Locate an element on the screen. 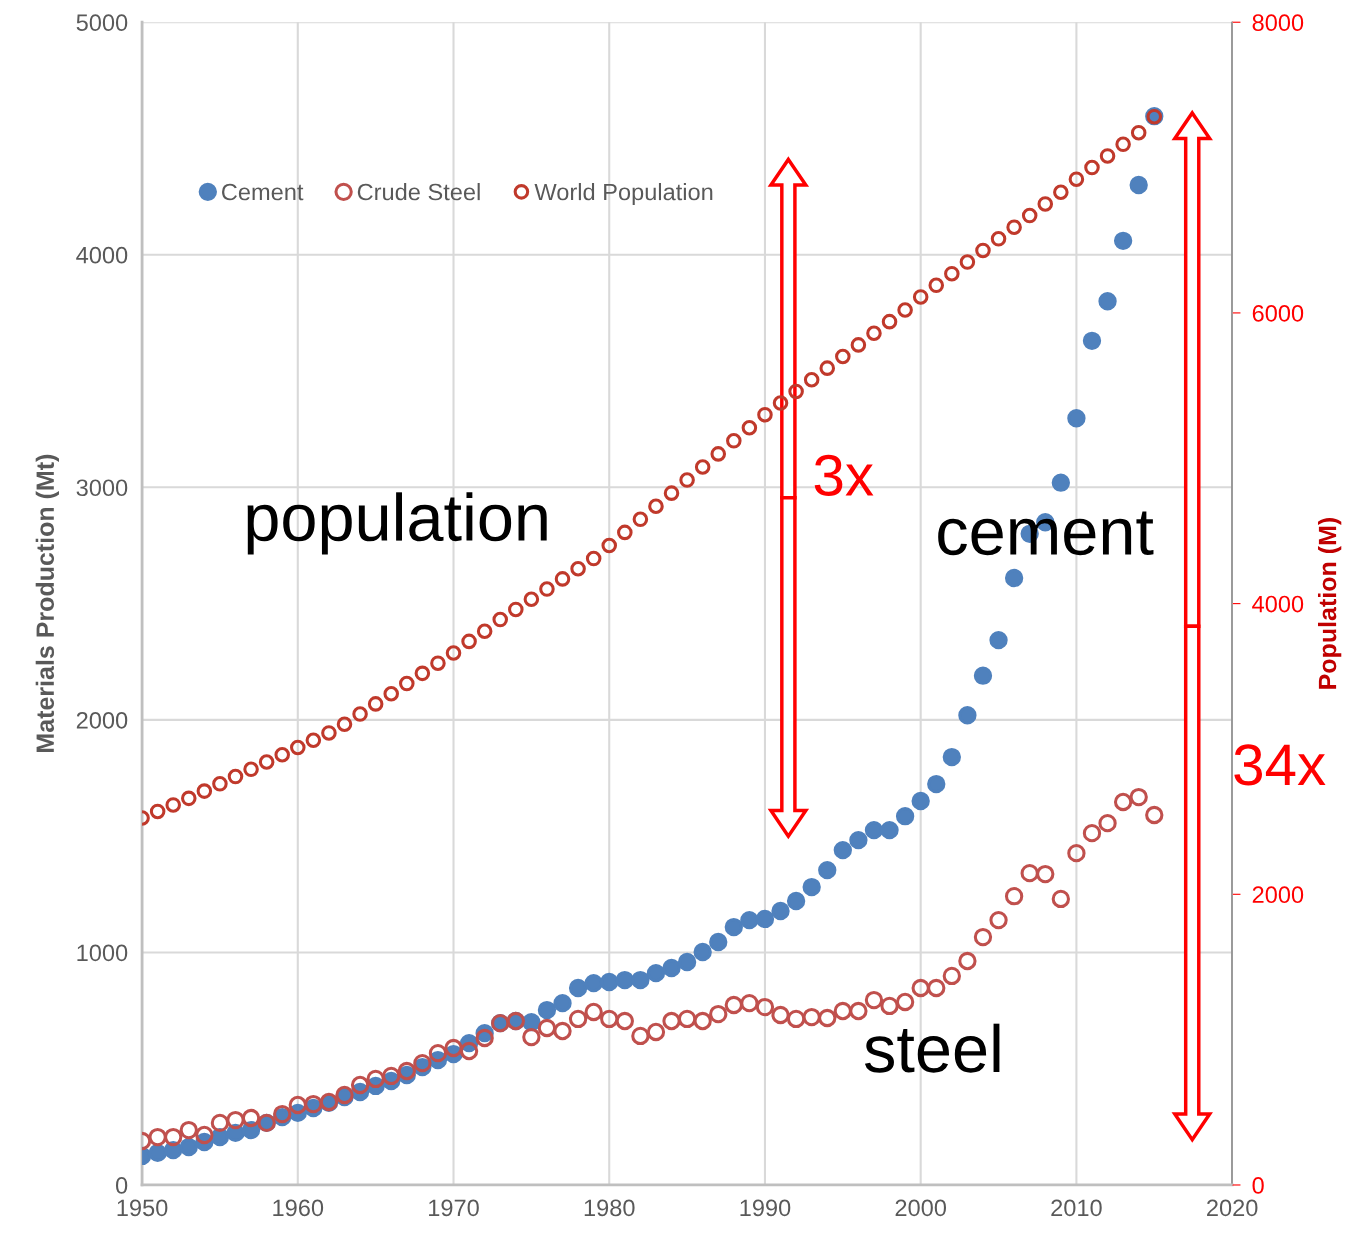  y-tick-label: 1000 is located at coordinates (102, 953).